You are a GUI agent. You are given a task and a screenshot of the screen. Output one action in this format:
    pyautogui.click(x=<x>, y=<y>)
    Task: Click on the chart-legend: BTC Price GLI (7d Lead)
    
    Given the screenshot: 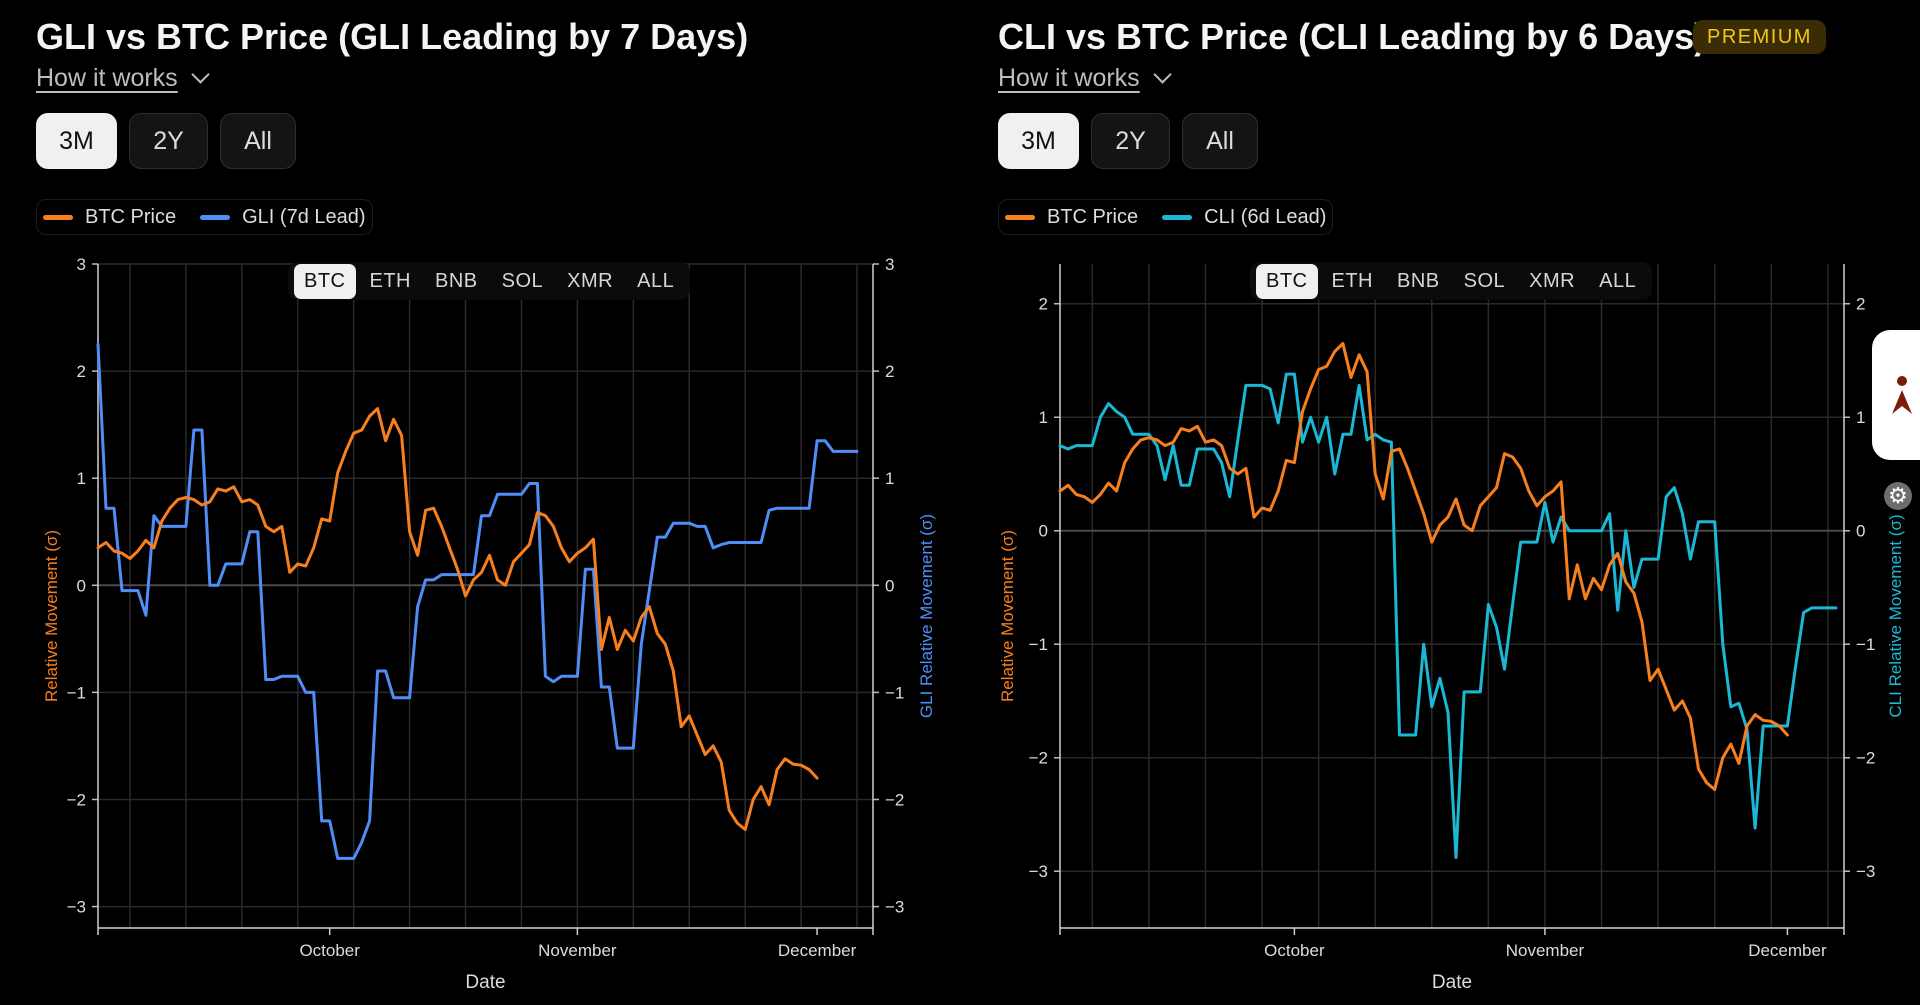 What is the action you would take?
    pyautogui.click(x=204, y=217)
    